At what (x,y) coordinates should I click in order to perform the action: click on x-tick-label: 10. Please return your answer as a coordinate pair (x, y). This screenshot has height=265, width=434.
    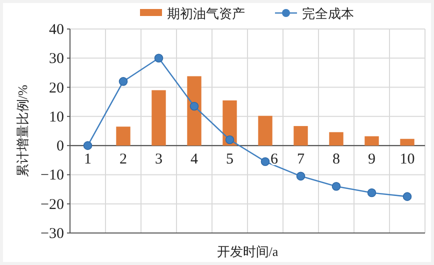
    Looking at the image, I should click on (407, 160).